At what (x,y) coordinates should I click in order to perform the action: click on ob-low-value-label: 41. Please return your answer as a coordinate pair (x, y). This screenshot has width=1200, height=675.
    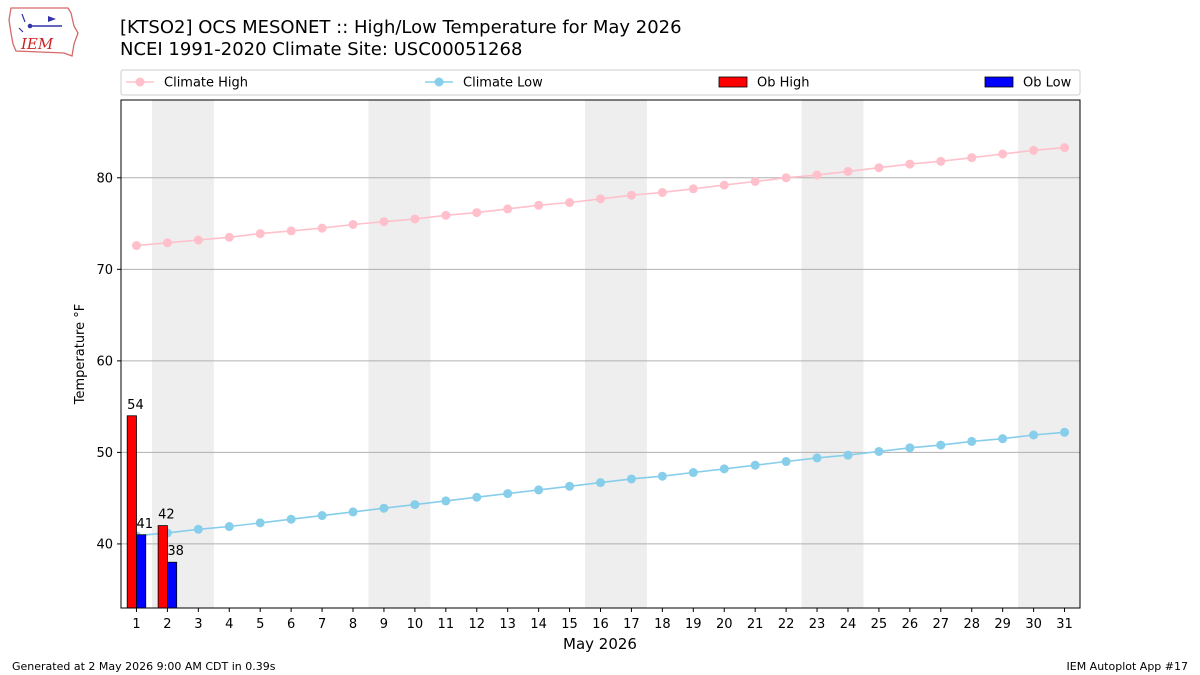
    Looking at the image, I should click on (144, 524).